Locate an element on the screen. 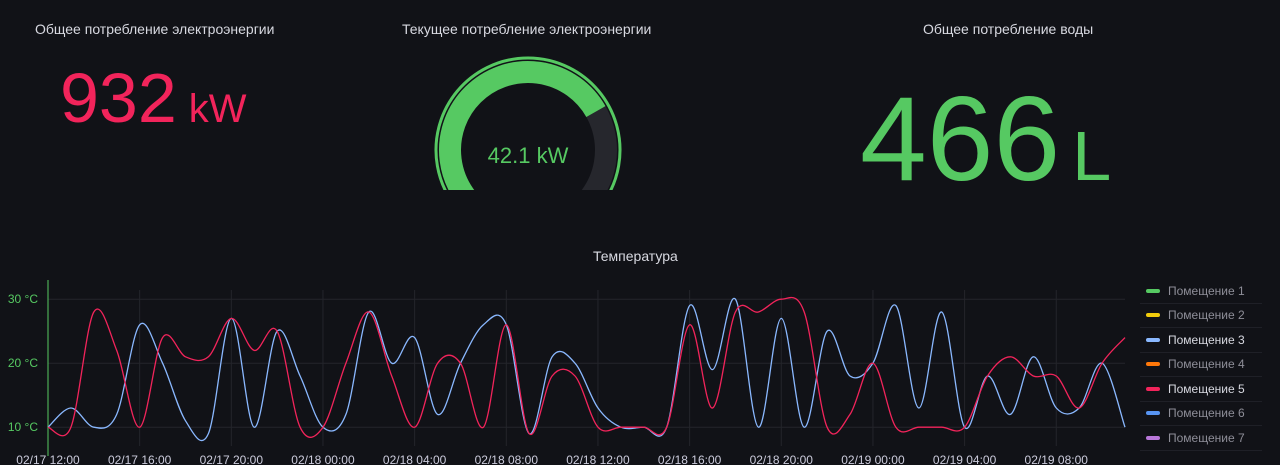 The image size is (1280, 465). legend-item-7: Помещение 7 is located at coordinates (1201, 438).